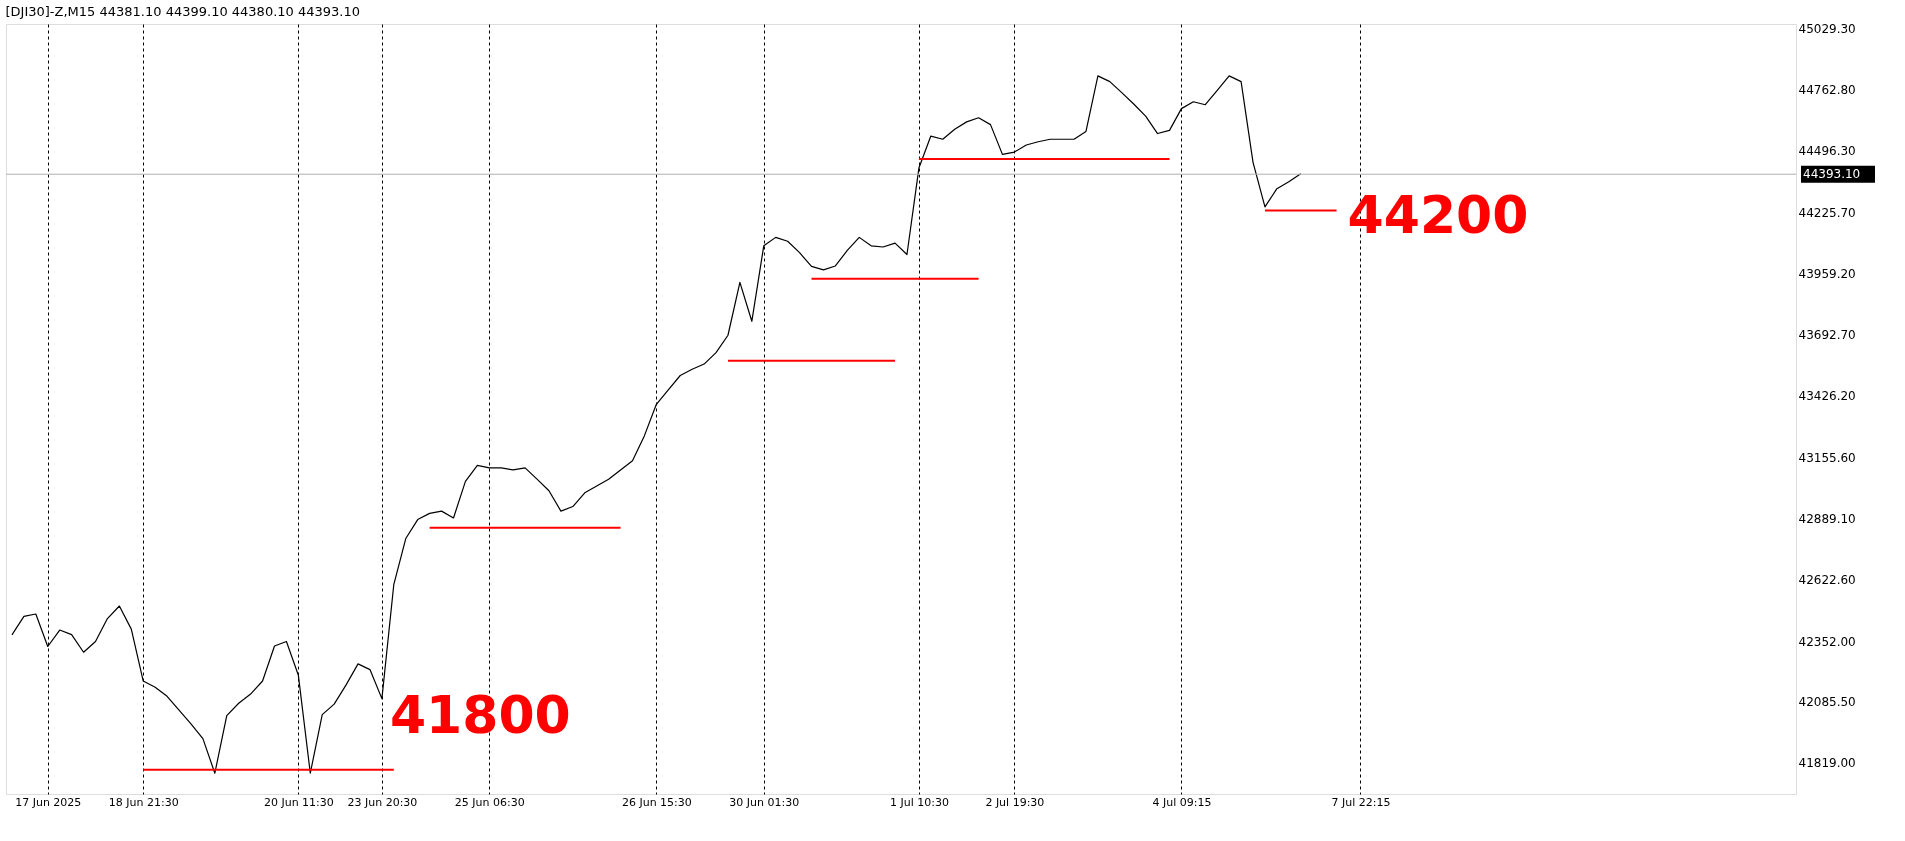 The height and width of the screenshot is (841, 1905). What do you see at coordinates (1182, 802) in the screenshot?
I see `x-tick-label: 4 Jul 09:15` at bounding box center [1182, 802].